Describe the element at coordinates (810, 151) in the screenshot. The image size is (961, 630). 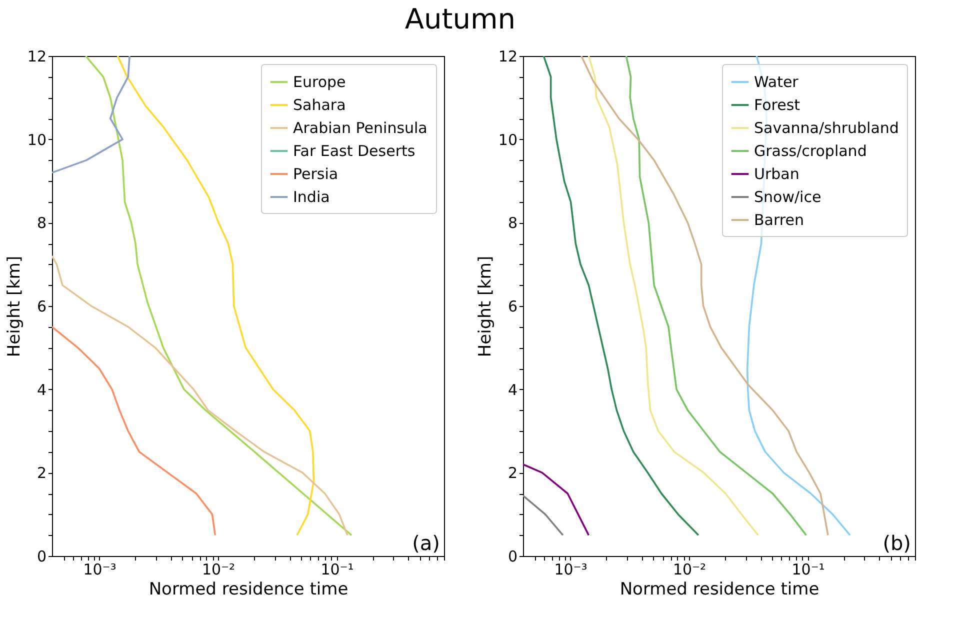
I see `legend-label: Grass/cropland` at that location.